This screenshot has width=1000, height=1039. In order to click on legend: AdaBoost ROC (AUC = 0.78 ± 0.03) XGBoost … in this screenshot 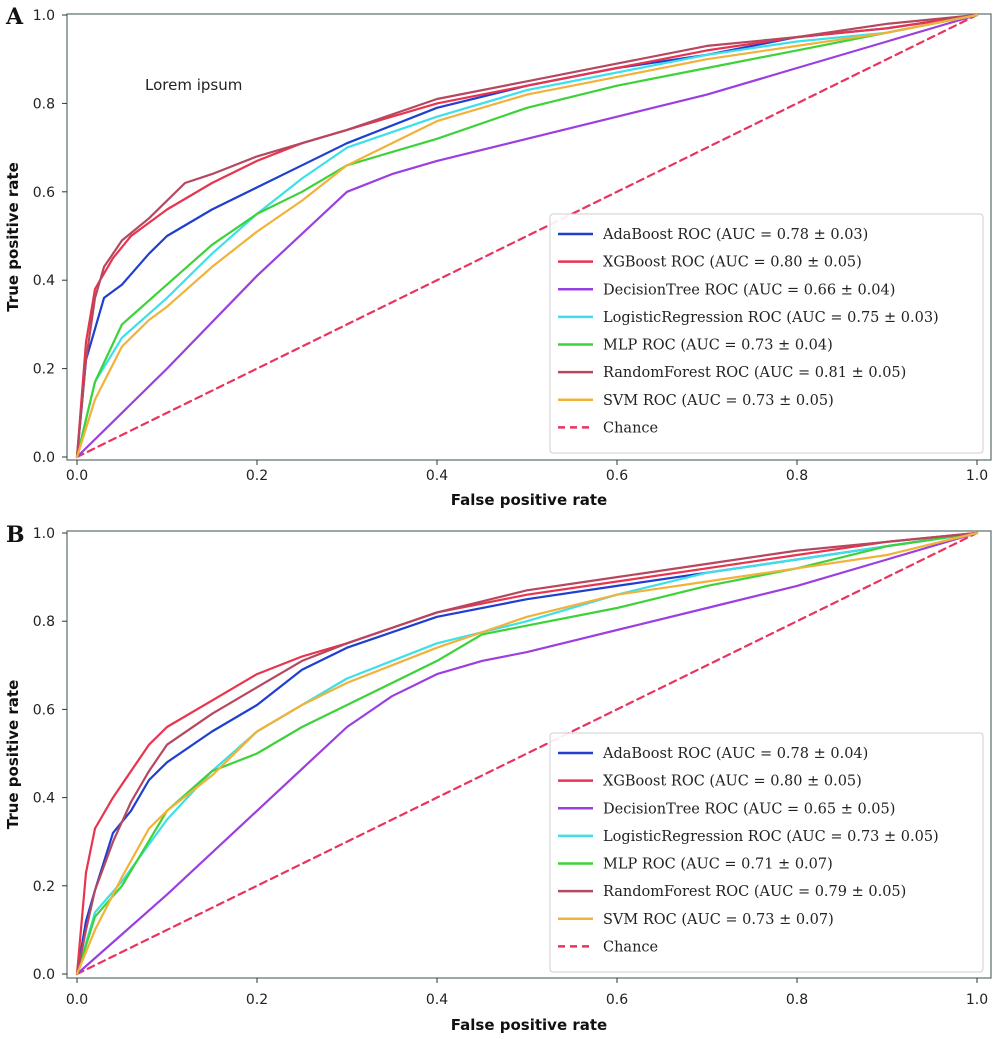, I will do `click(766, 333)`.